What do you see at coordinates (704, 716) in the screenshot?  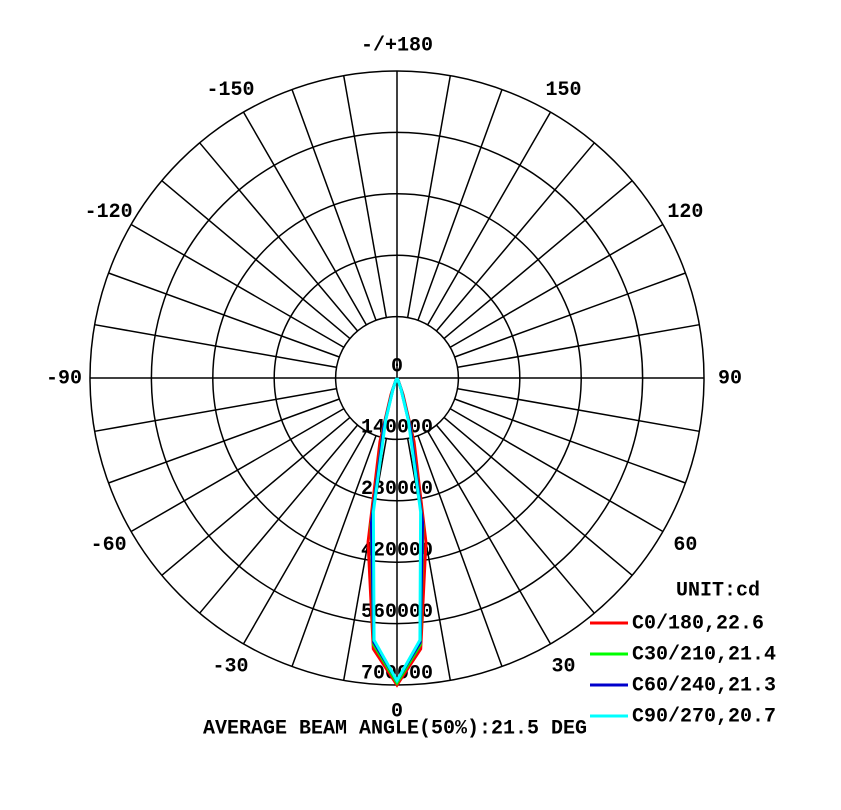 I see `legend-label: C90/270,20.7` at bounding box center [704, 716].